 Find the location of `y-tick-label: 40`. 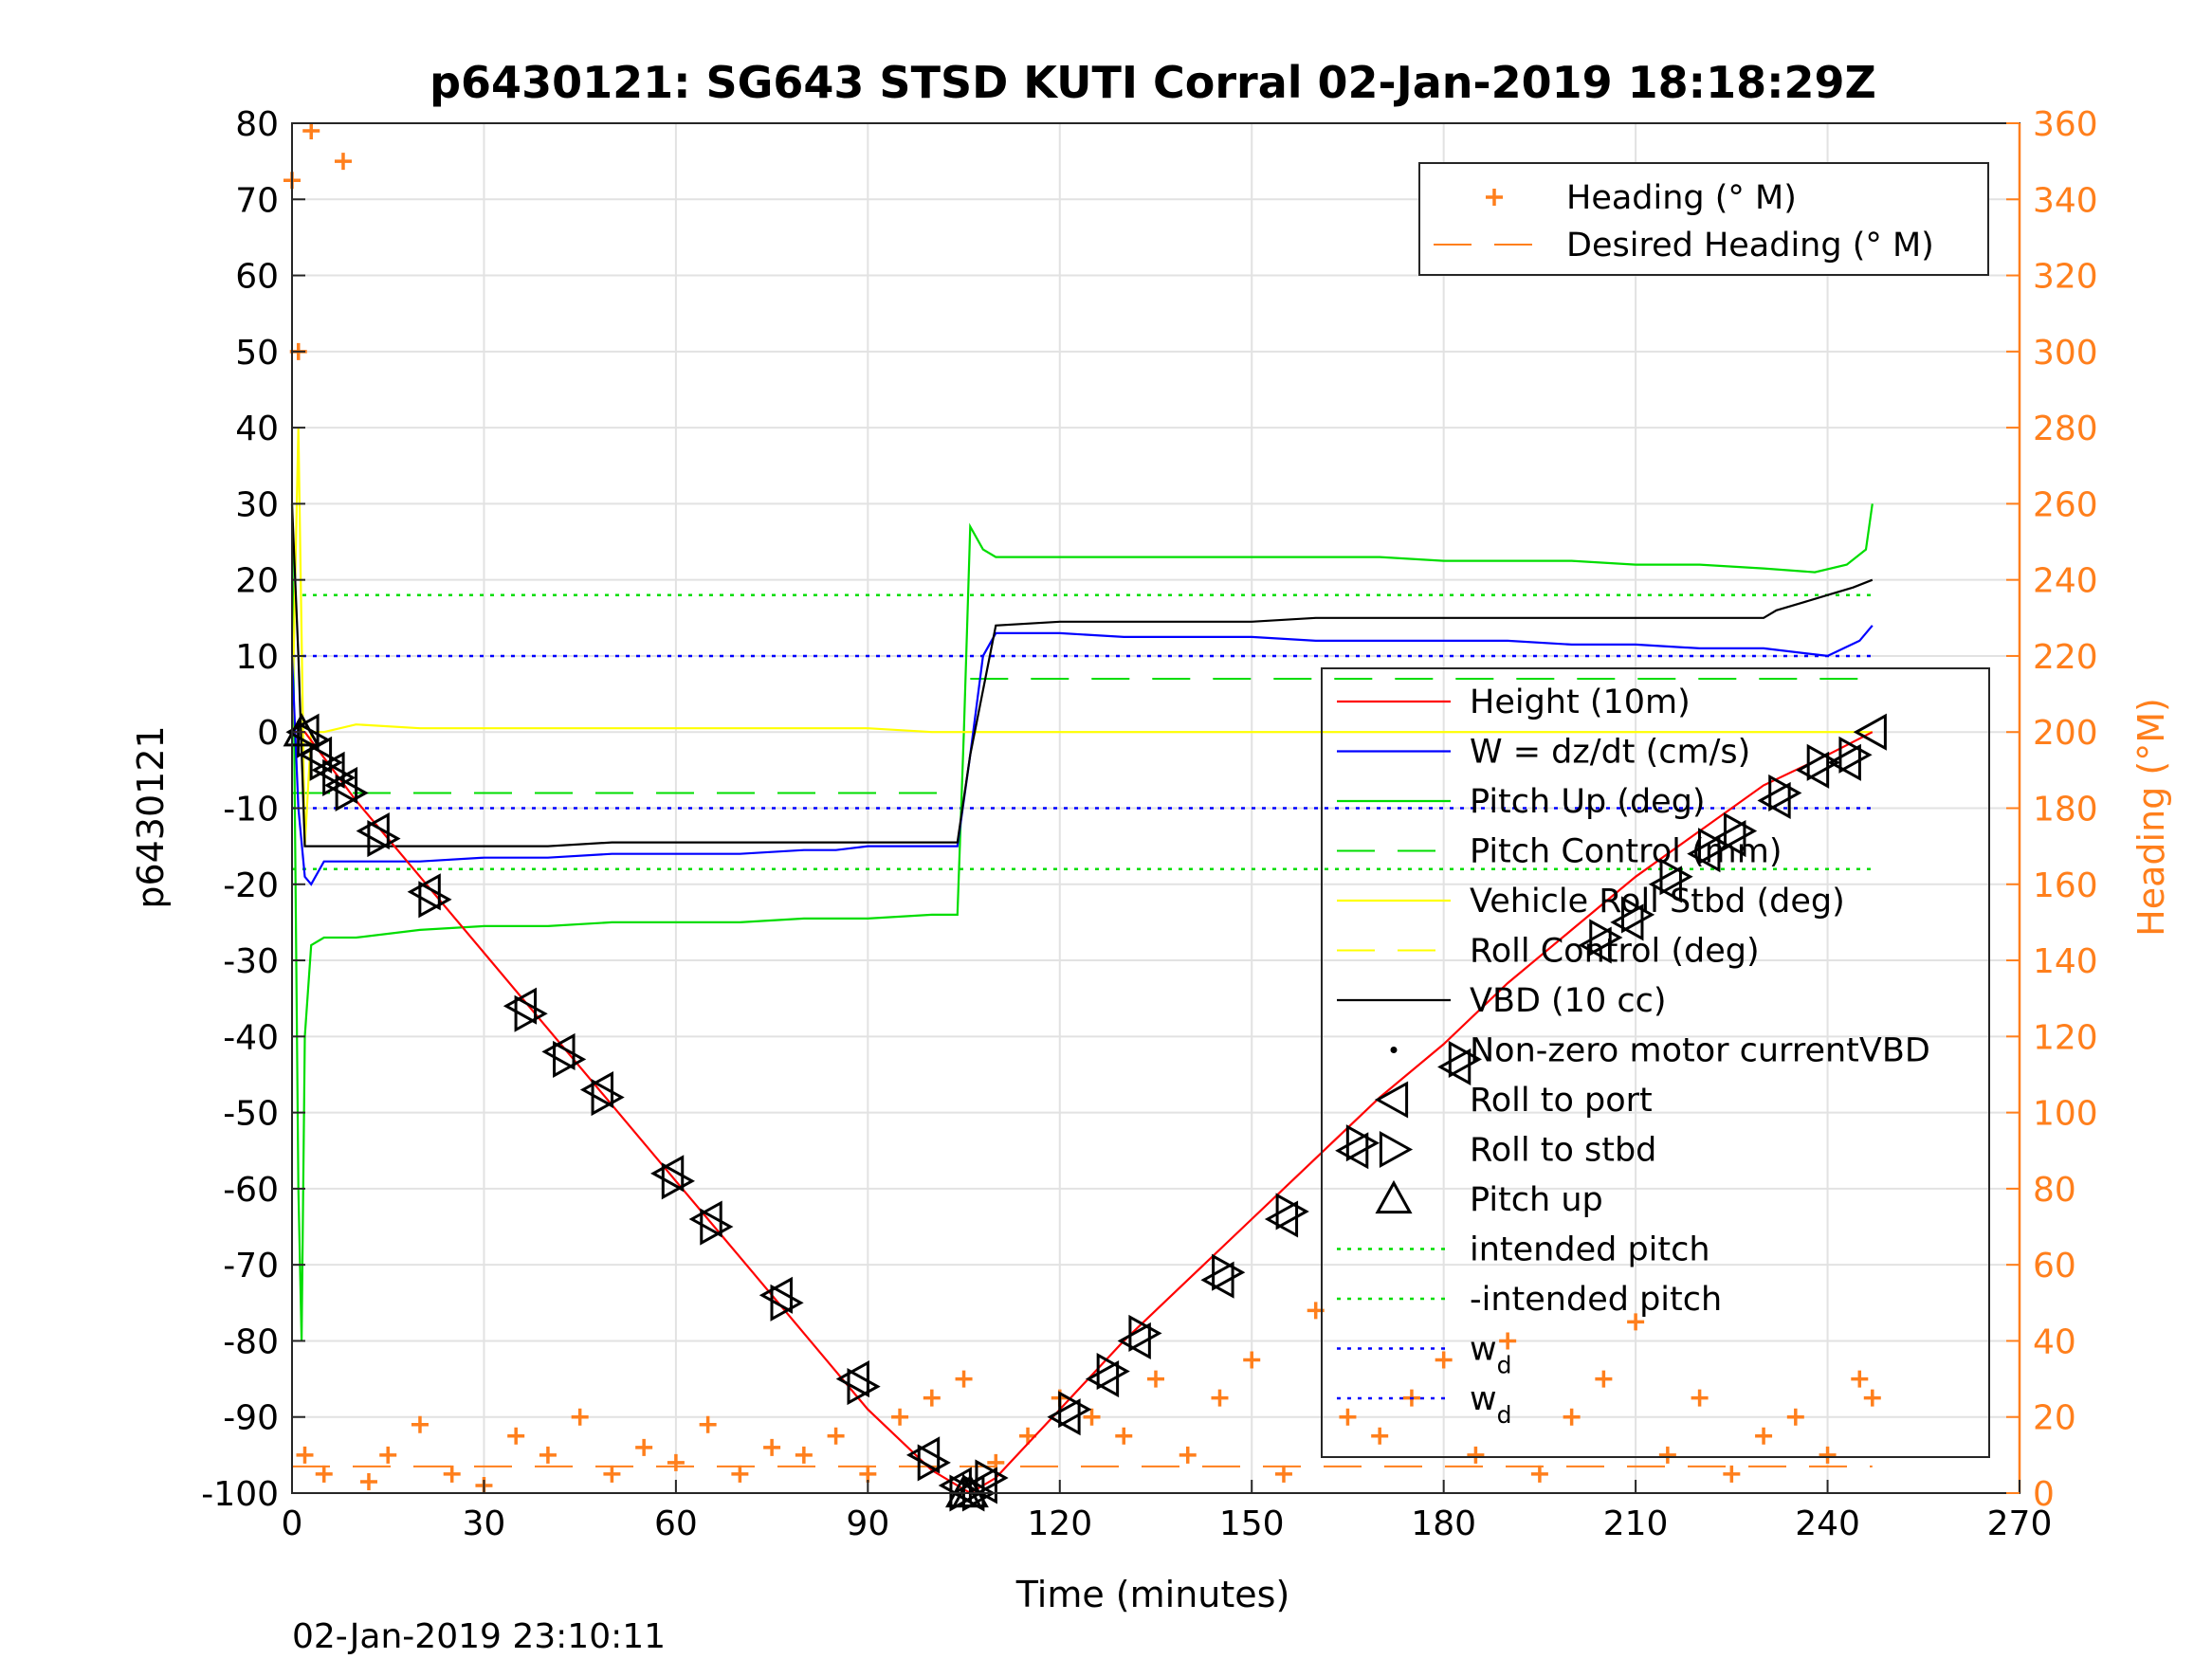

y-tick-label: 40 is located at coordinates (257, 429).